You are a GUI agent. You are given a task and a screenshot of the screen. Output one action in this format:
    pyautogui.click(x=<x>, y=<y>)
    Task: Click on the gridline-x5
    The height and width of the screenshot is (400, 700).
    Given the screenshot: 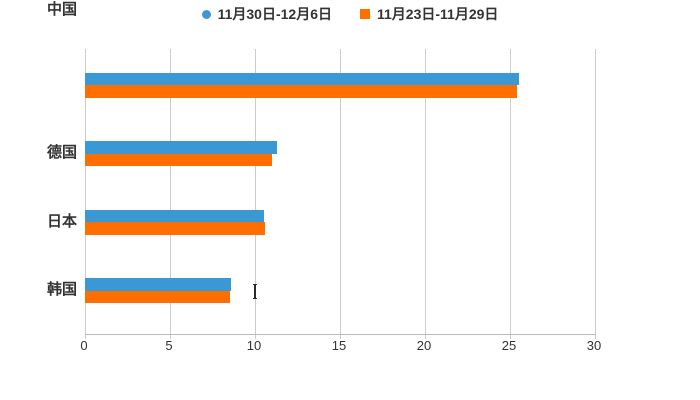 What is the action you would take?
    pyautogui.click(x=170, y=194)
    